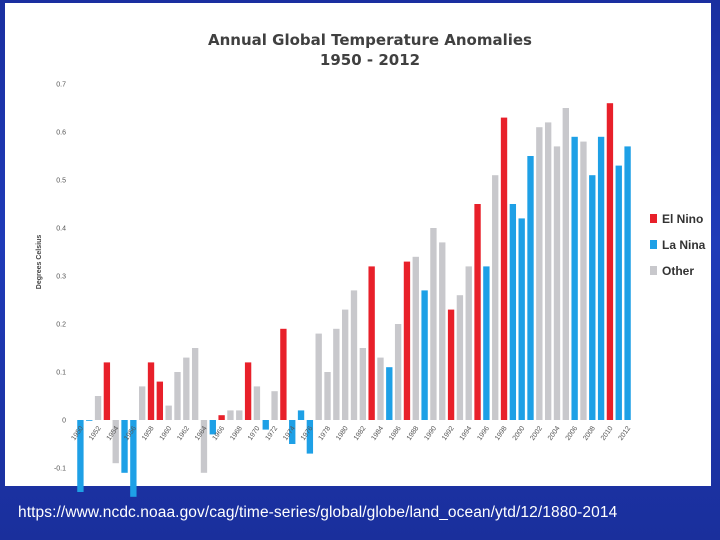 The image size is (720, 540). What do you see at coordinates (583, 280) in the screenshot?
I see `bar-2007` at bounding box center [583, 280].